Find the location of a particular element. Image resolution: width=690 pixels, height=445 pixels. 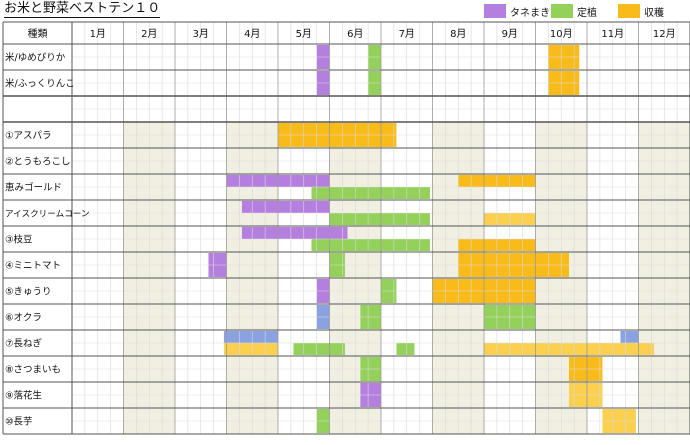

row-label: ⑧さつまいも is located at coordinates (33, 370).